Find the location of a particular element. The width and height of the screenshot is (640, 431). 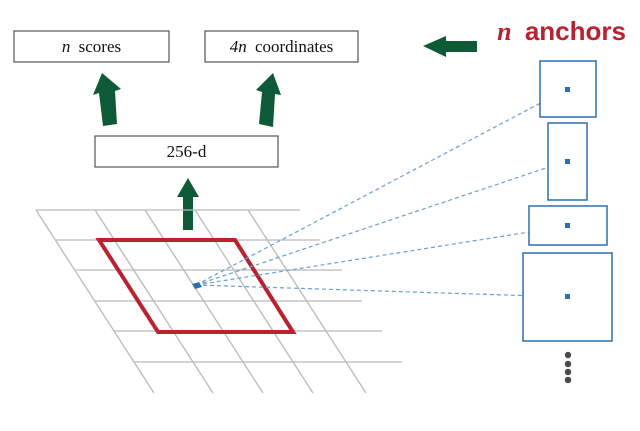

left-arrow-icon is located at coordinates (450, 46).